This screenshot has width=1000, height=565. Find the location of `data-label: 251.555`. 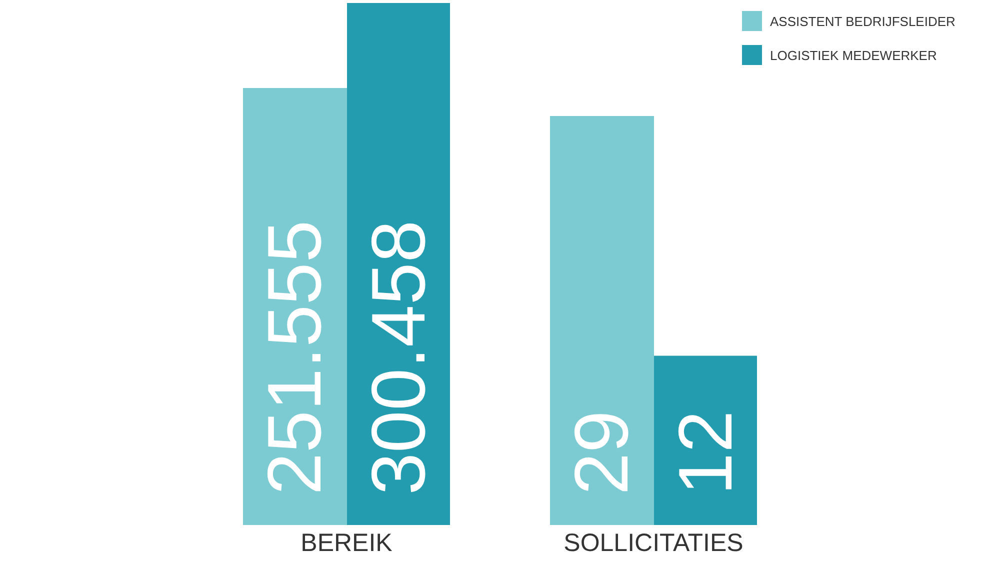

data-label: 251.555 is located at coordinates (295, 357).